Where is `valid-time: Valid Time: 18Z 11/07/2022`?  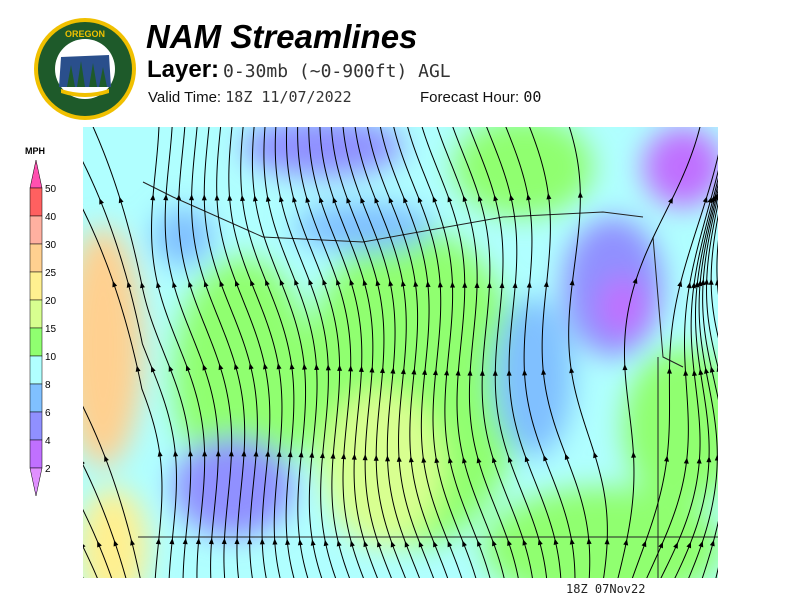
valid-time: Valid Time: 18Z 11/07/2022 is located at coordinates (250, 97).